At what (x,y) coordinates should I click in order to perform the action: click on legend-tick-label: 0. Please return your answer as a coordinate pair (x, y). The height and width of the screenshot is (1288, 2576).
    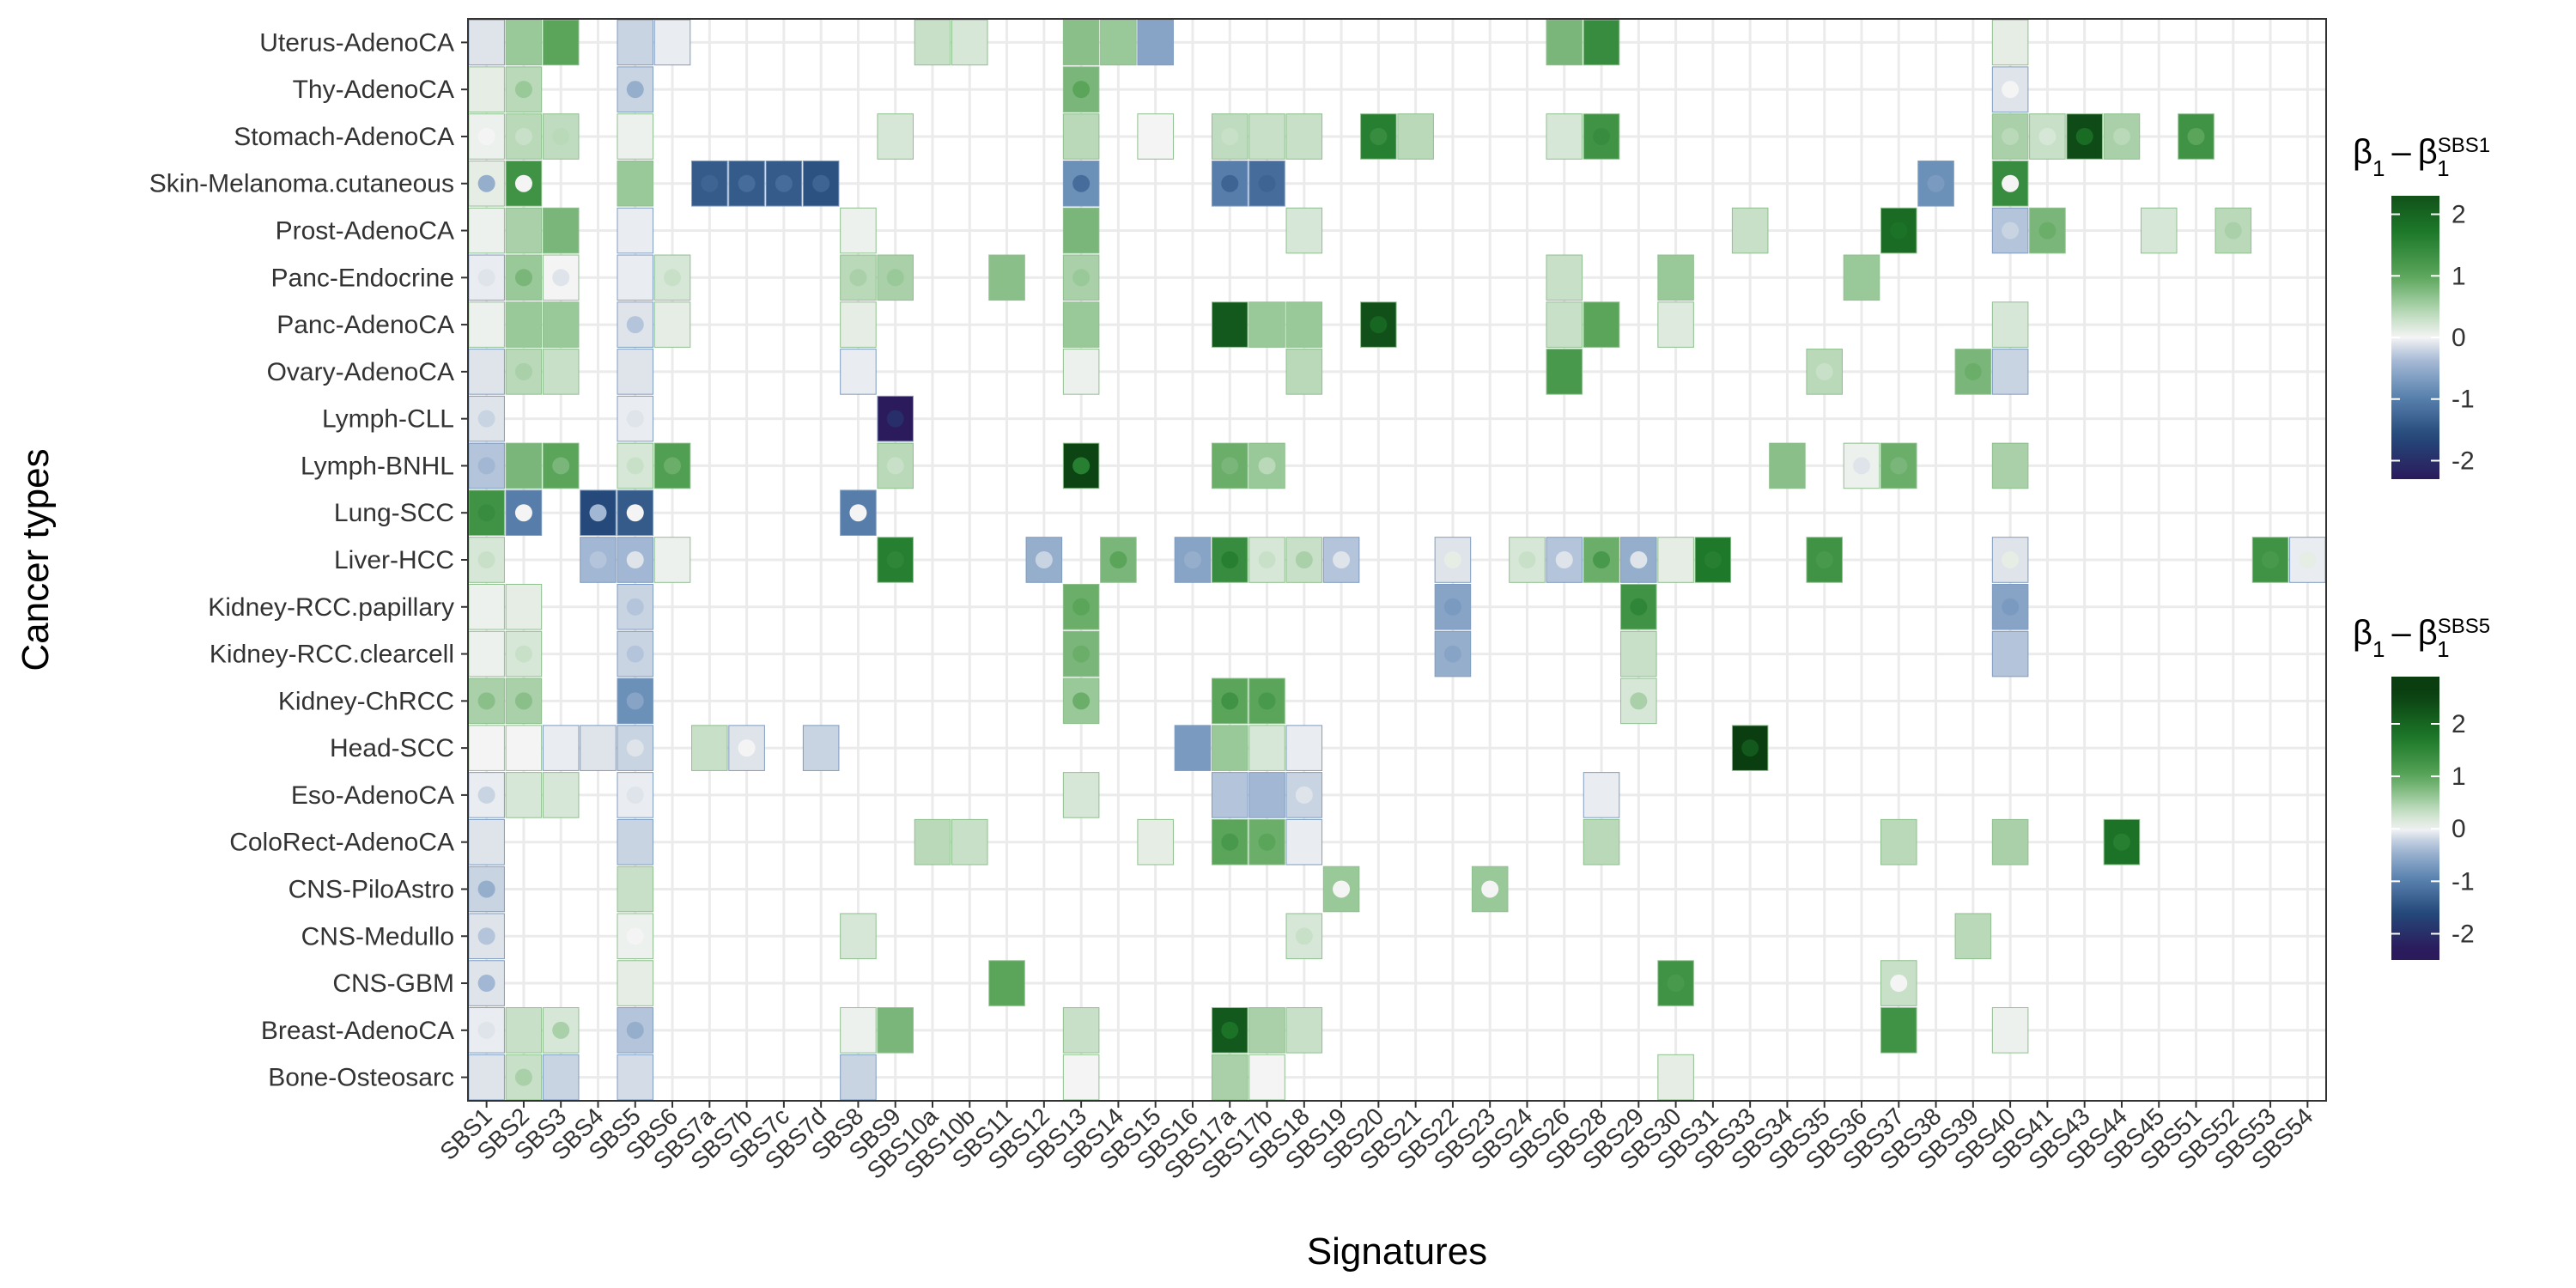
    Looking at the image, I should click on (2458, 829).